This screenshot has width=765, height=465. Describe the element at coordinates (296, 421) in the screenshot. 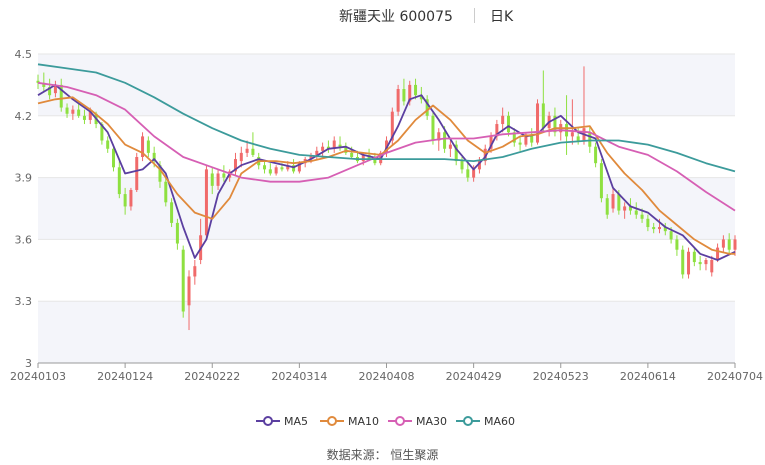

I see `legend-ma5-label: MA5` at that location.